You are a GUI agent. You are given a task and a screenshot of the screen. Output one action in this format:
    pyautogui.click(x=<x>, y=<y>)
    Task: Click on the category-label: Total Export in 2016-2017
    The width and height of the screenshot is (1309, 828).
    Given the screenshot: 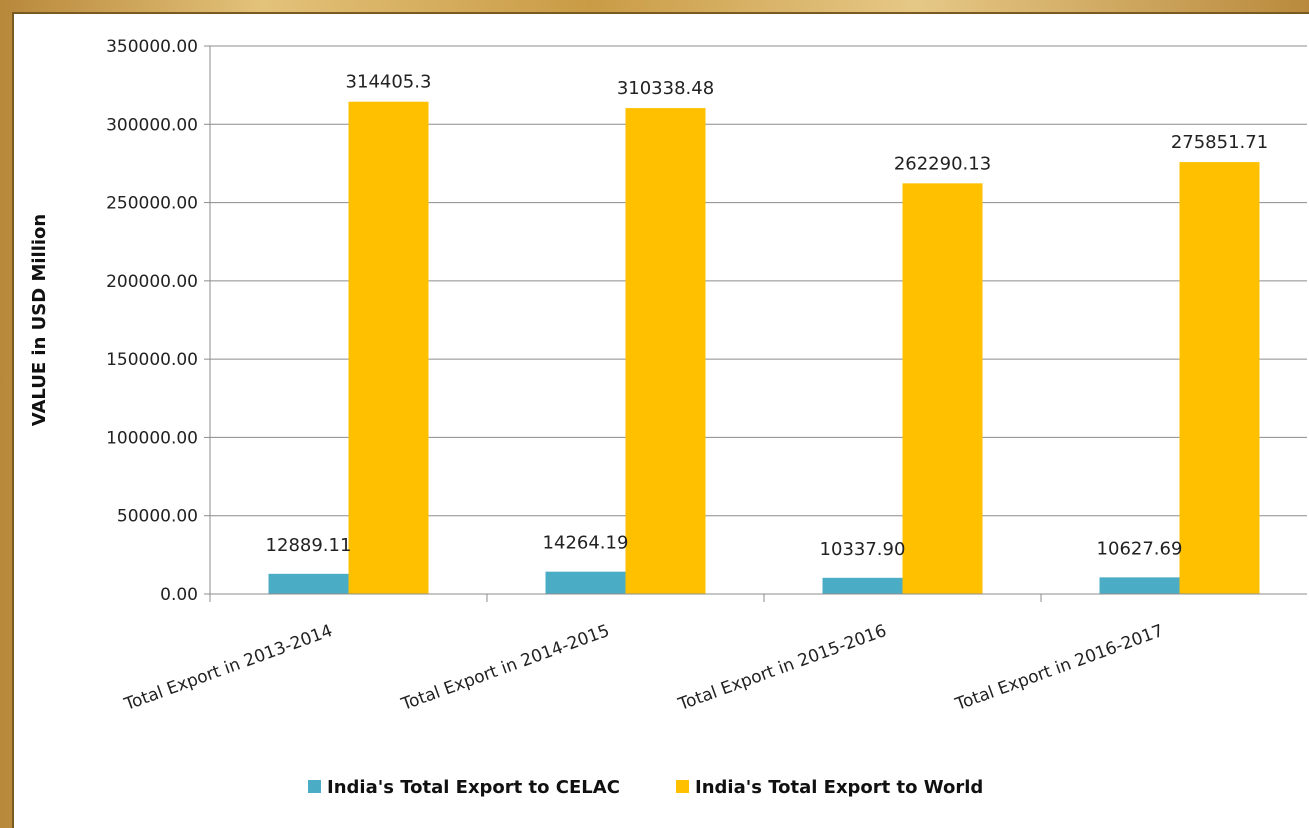 What is the action you would take?
    pyautogui.click(x=1059, y=668)
    